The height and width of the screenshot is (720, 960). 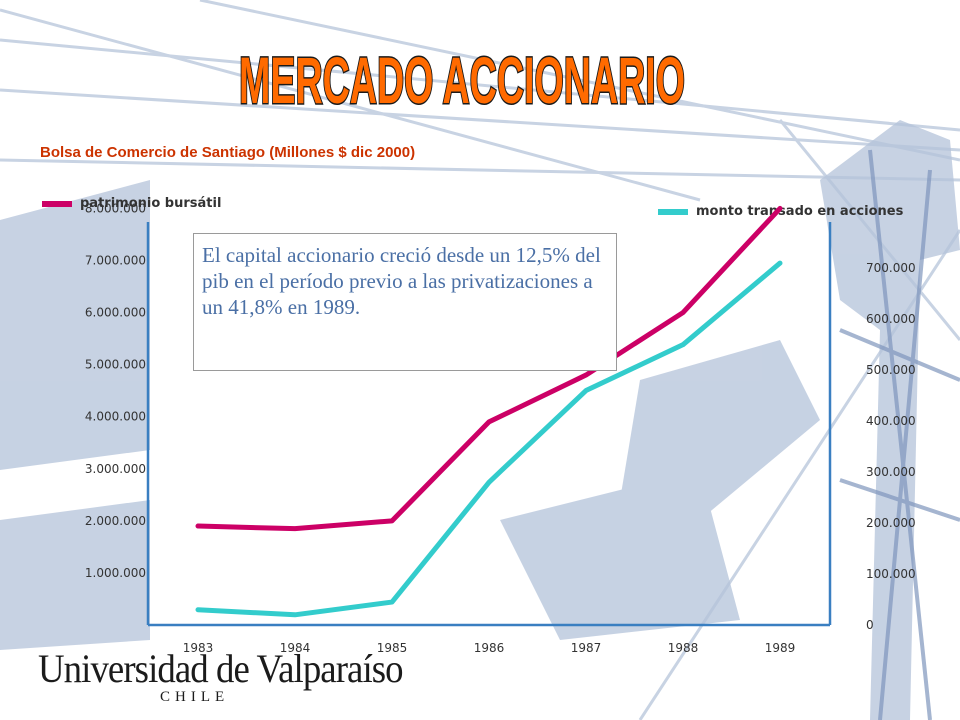 What do you see at coordinates (221, 668) in the screenshot?
I see `logo-name: Universidad de Valparaíso` at bounding box center [221, 668].